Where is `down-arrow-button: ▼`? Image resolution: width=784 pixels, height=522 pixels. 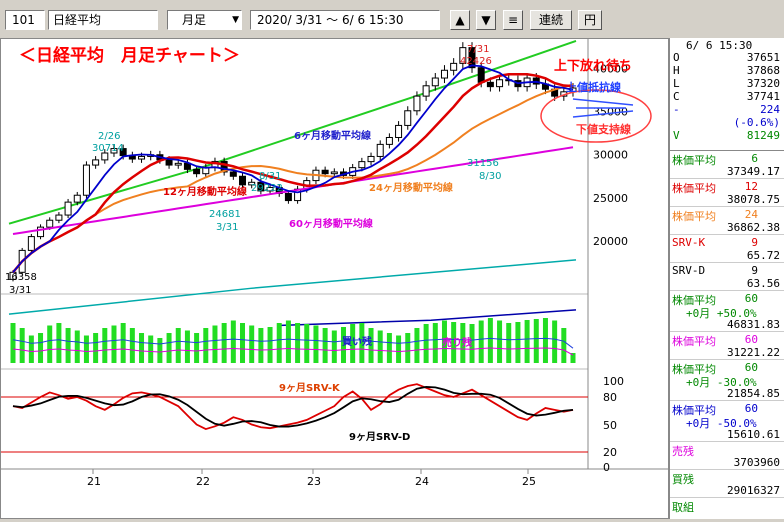 down-arrow-button: ▼ is located at coordinates (486, 20).